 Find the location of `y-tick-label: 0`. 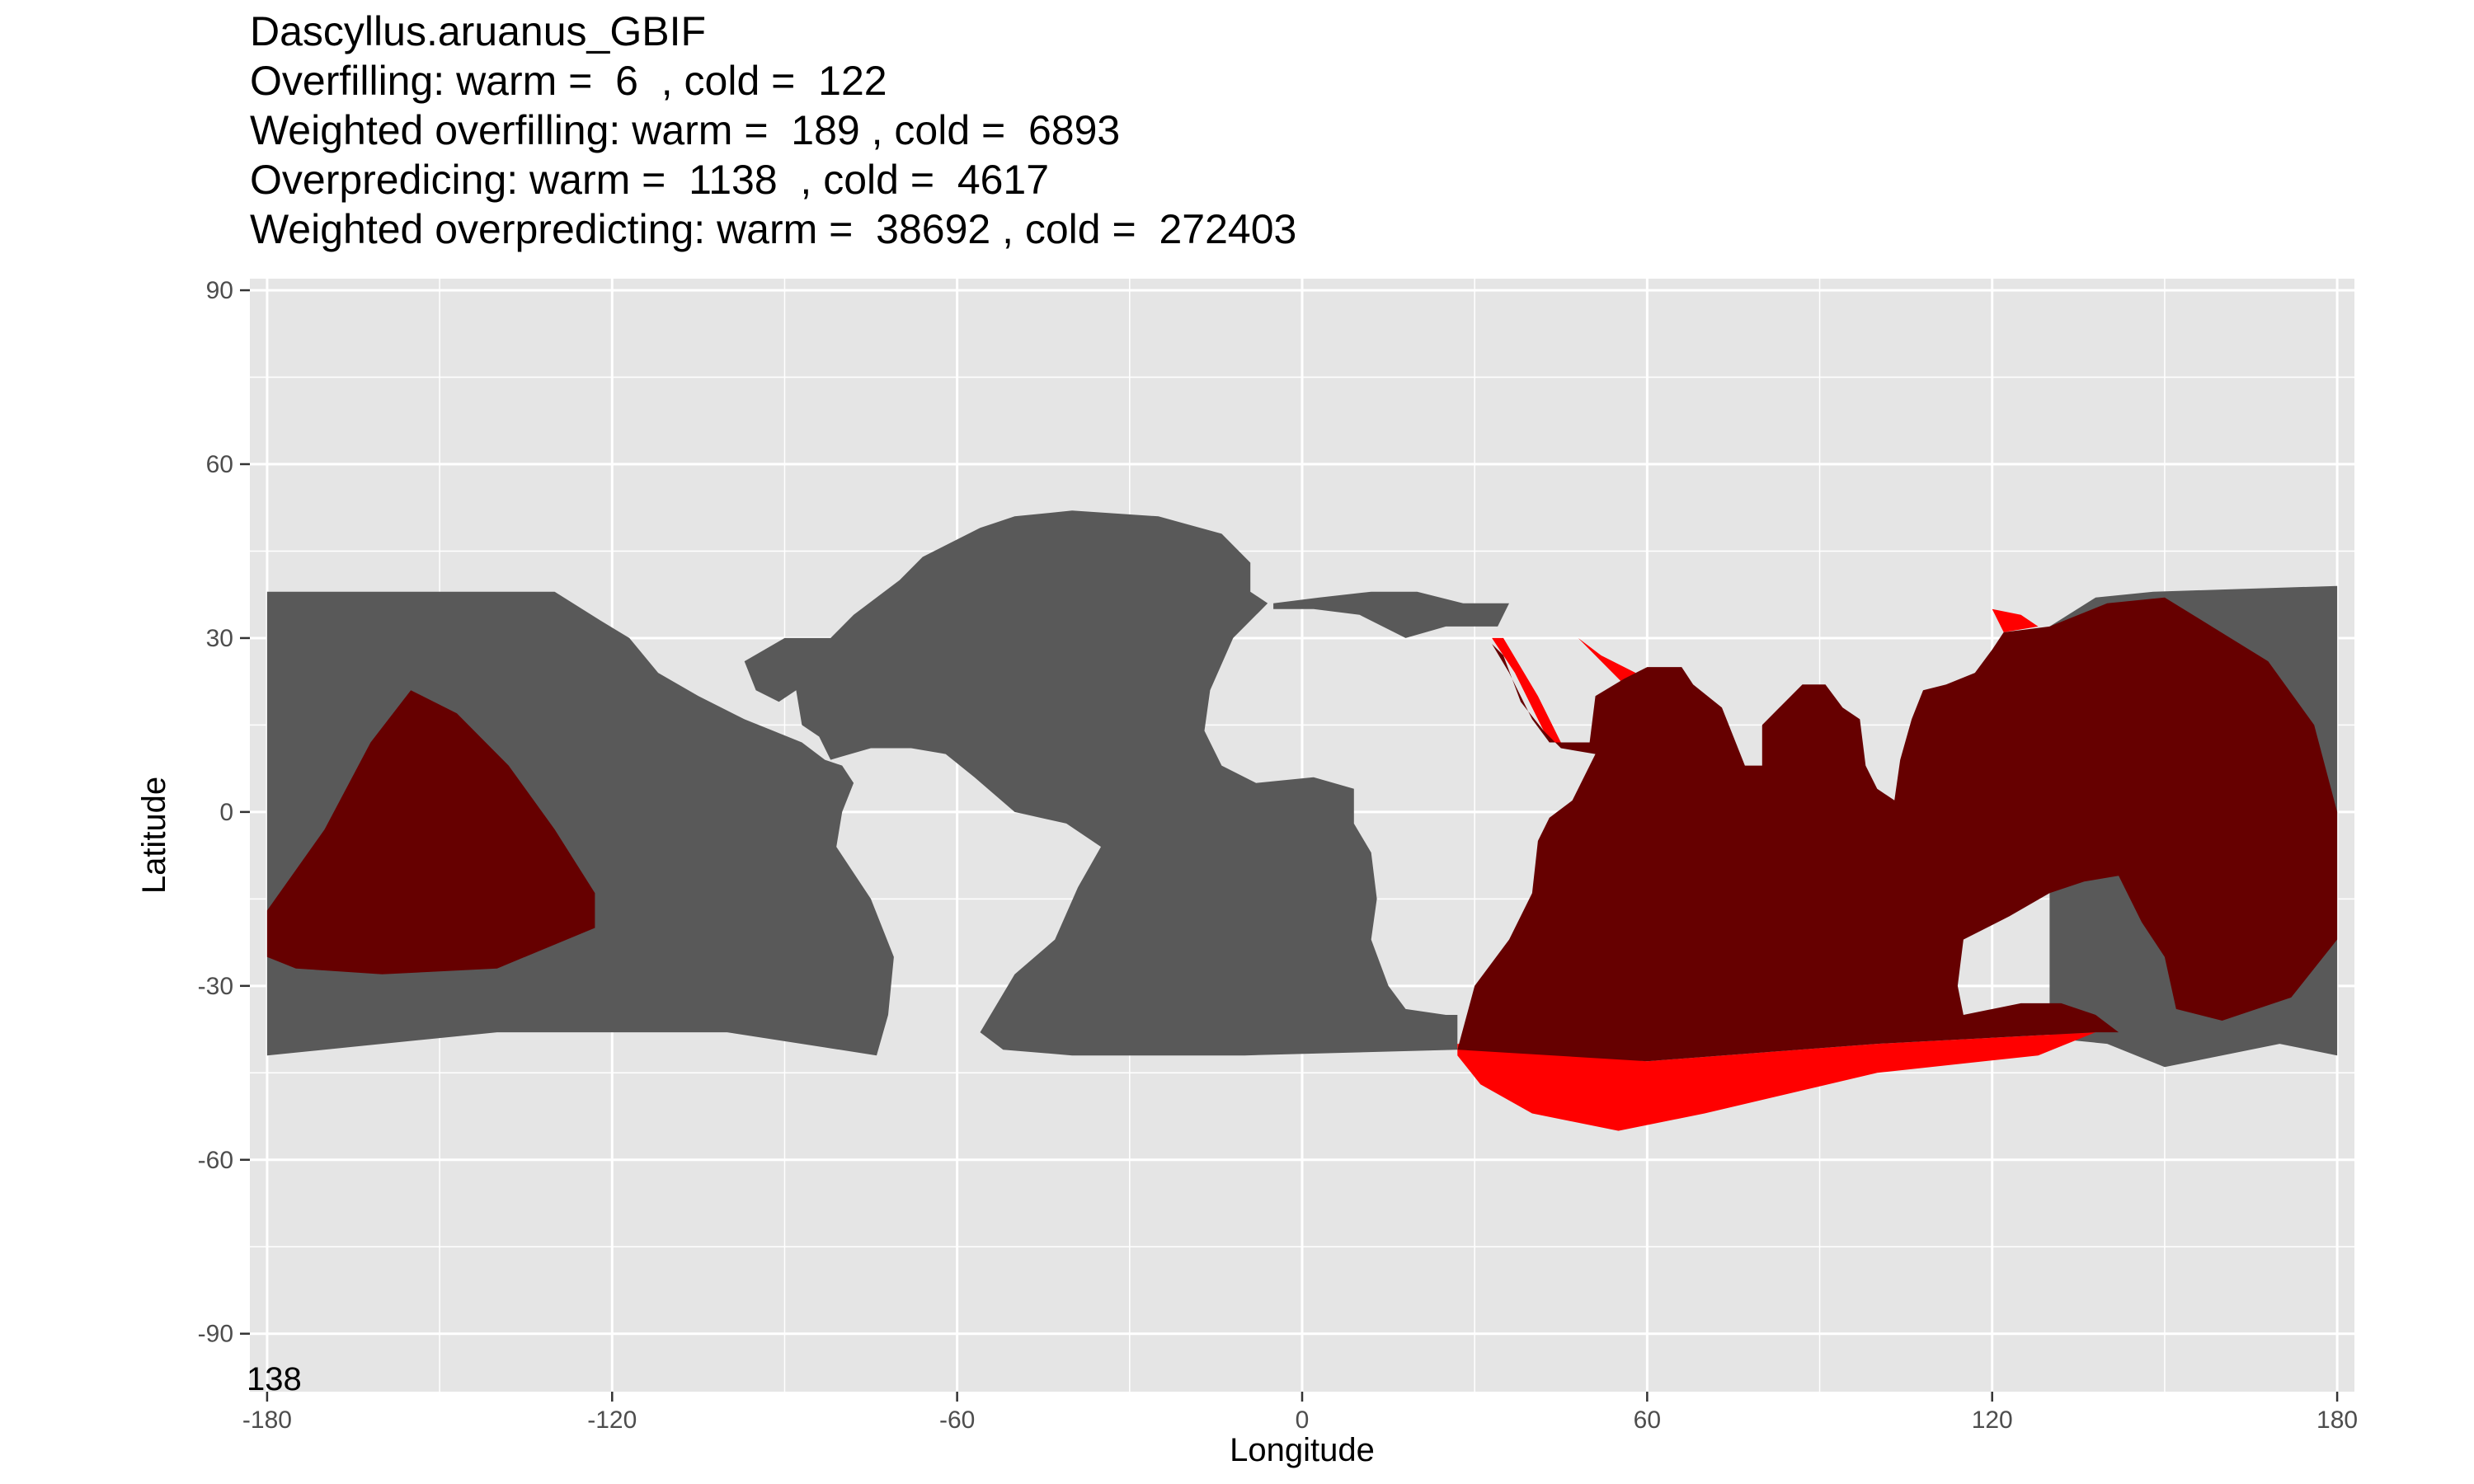

y-tick-label: 0 is located at coordinates (226, 812).